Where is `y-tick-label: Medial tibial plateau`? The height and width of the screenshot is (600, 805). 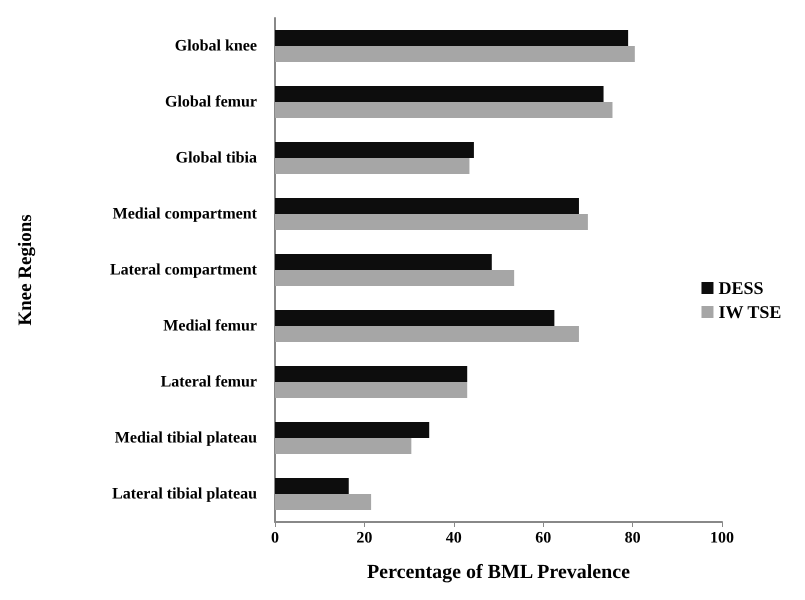 y-tick-label: Medial tibial plateau is located at coordinates (186, 438).